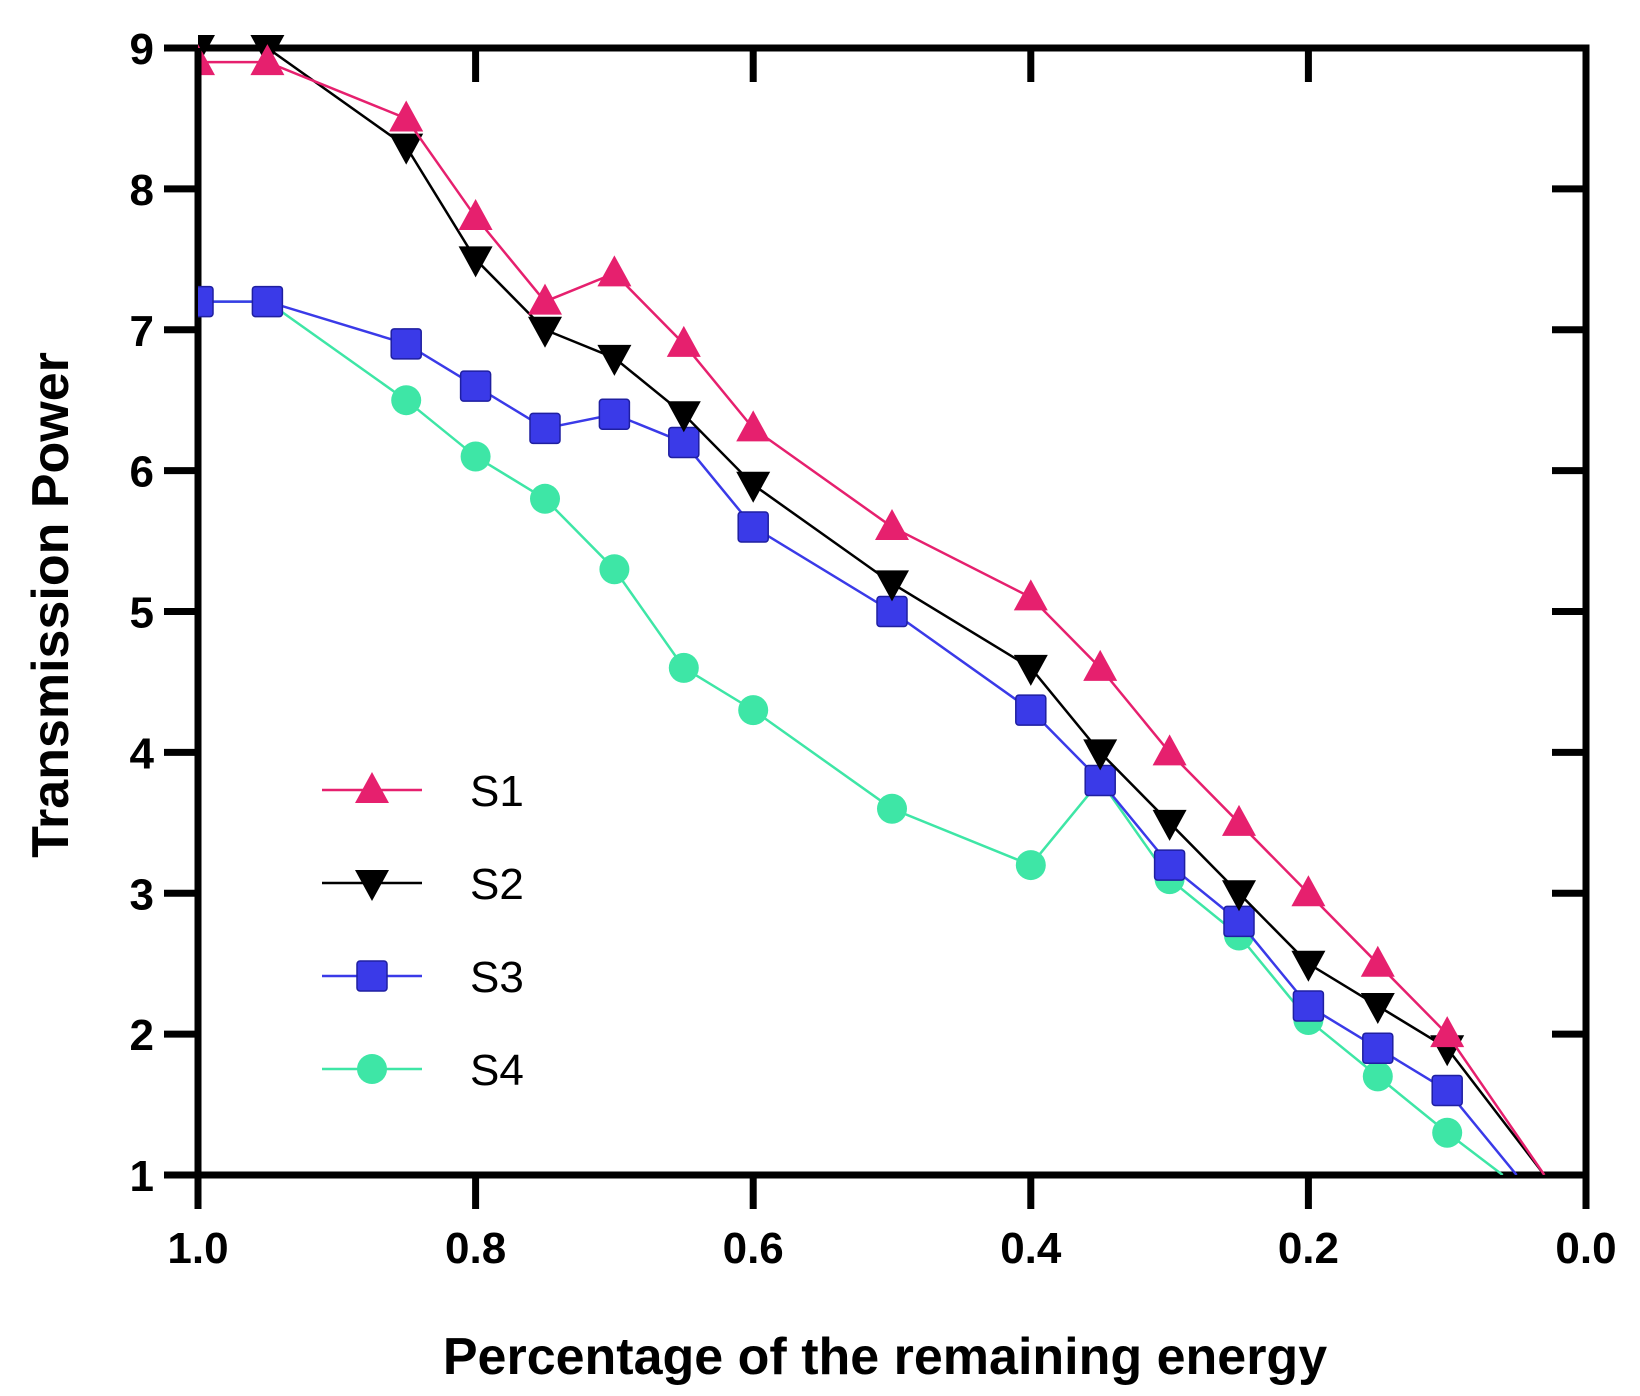 Image resolution: width=1640 pixels, height=1396 pixels. Describe the element at coordinates (142, 1176) in the screenshot. I see `y-tick-label: 1` at that location.